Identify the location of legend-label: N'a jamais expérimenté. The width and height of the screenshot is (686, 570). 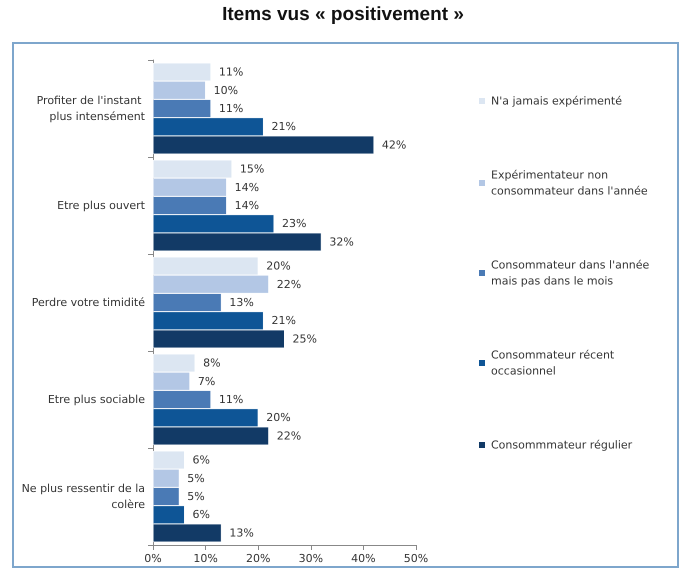
(556, 101).